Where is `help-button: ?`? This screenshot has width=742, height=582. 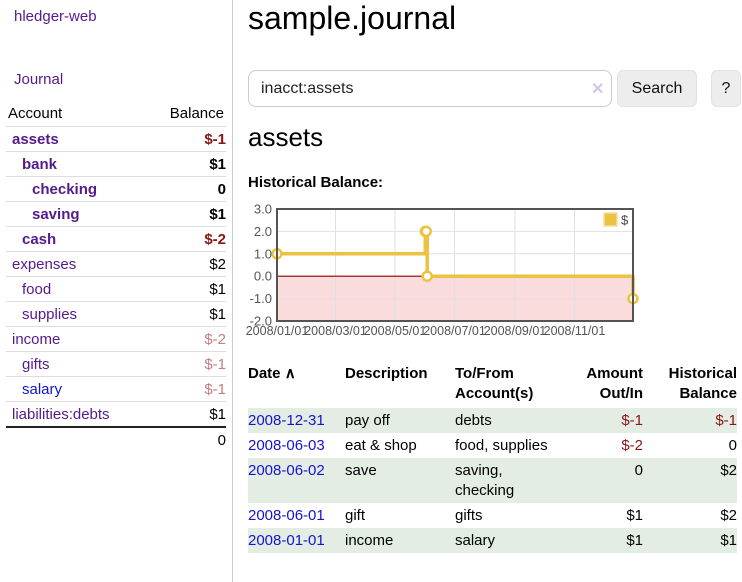
help-button: ? is located at coordinates (726, 88).